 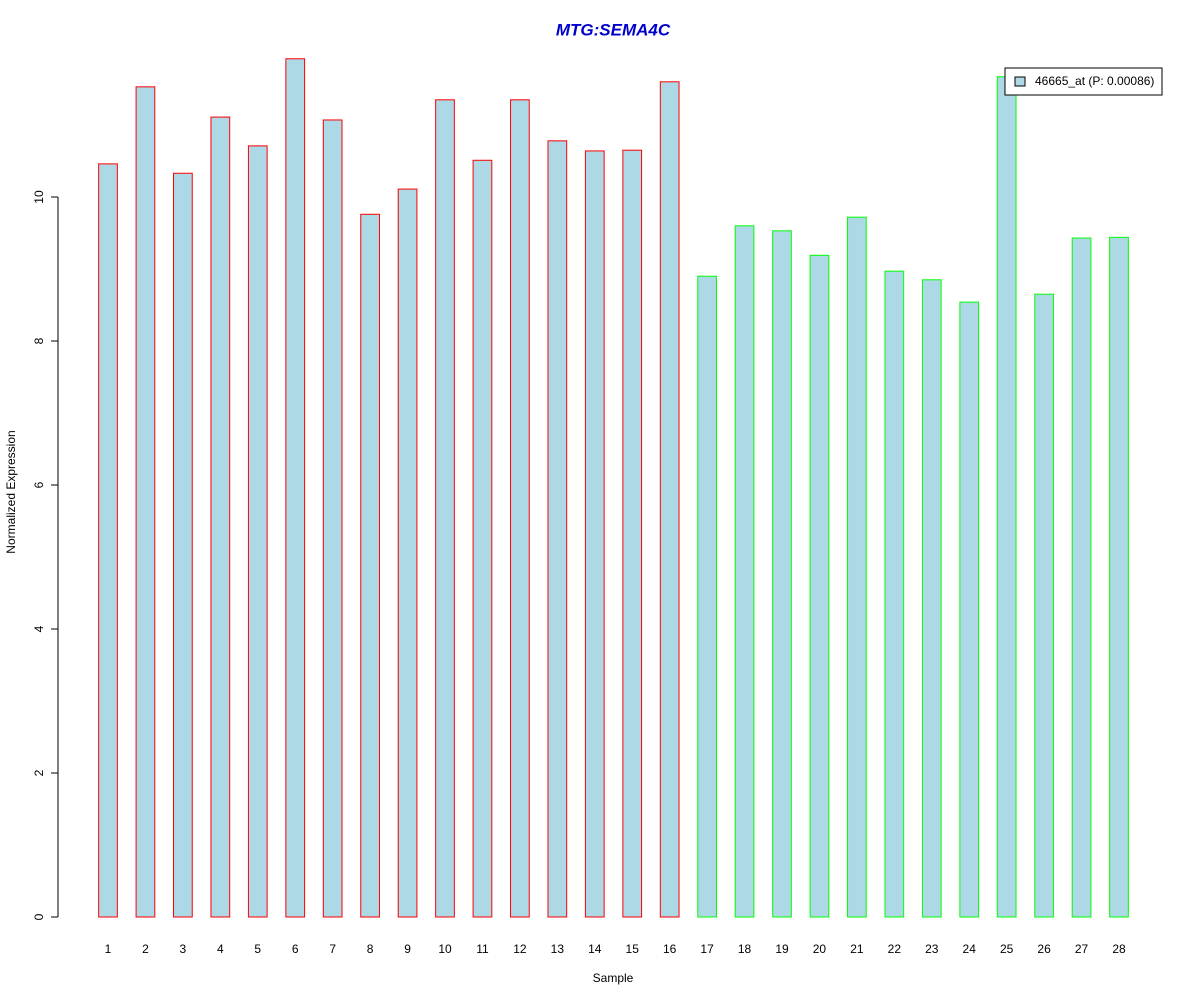 I want to click on x-tick-label: 26, so click(x=1044, y=949).